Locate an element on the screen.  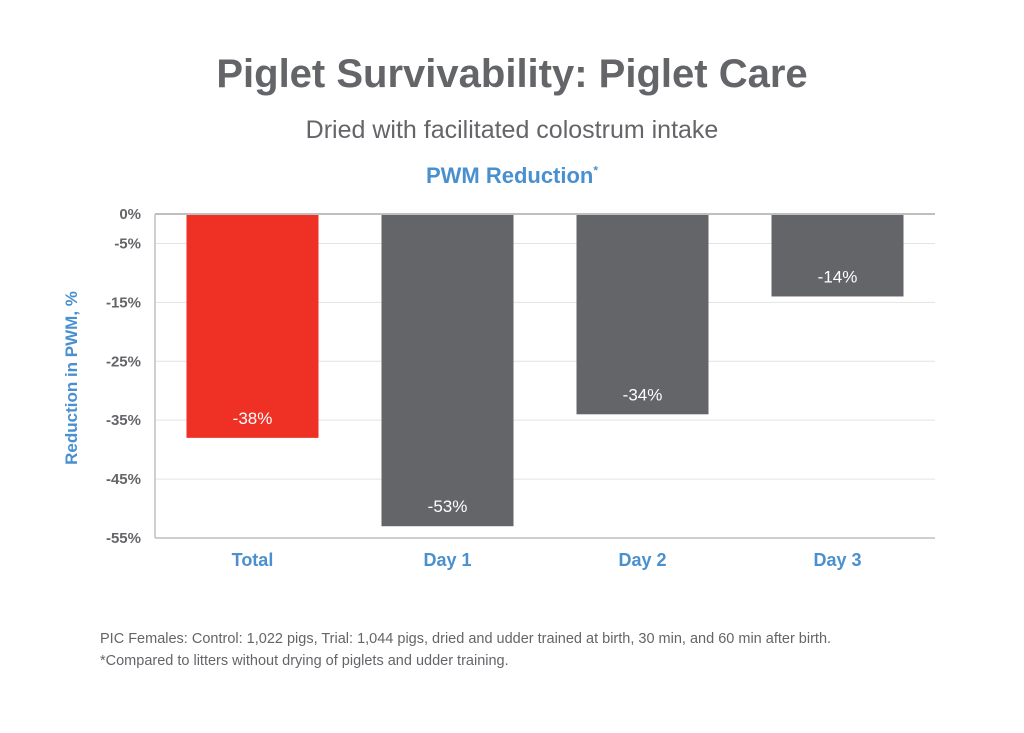
y-tick-label: -45% is located at coordinates (123, 479).